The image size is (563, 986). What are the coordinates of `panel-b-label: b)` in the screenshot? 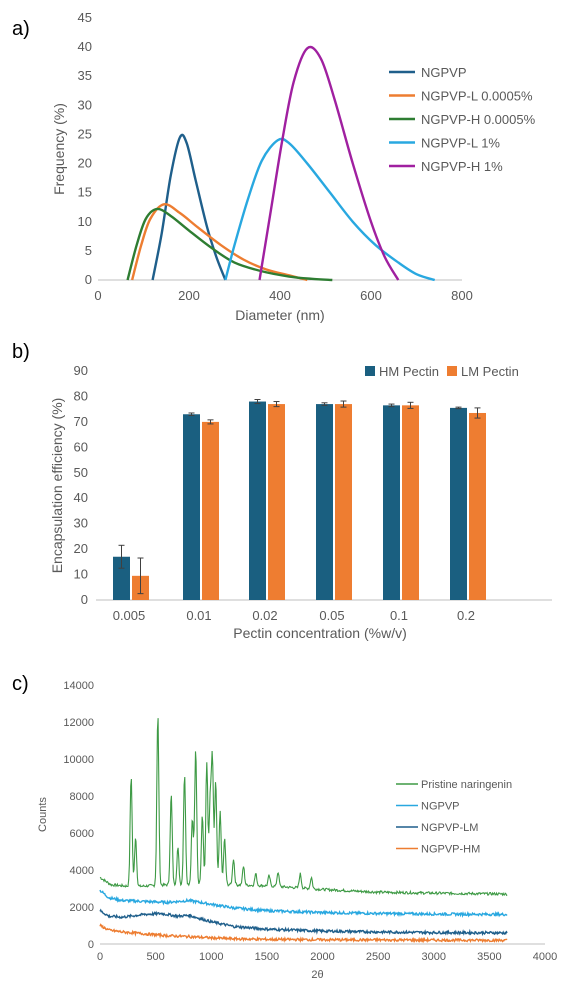 It's located at (21, 352).